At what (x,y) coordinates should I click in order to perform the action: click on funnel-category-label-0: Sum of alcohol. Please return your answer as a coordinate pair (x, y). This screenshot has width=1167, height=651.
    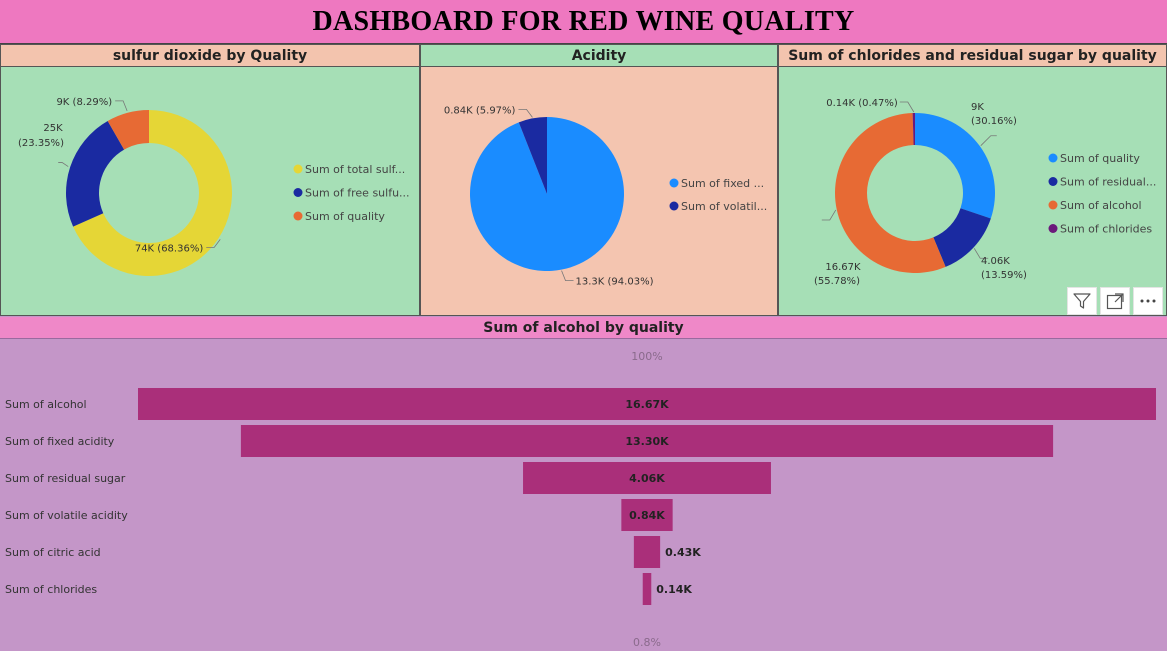
    Looking at the image, I should click on (46, 404).